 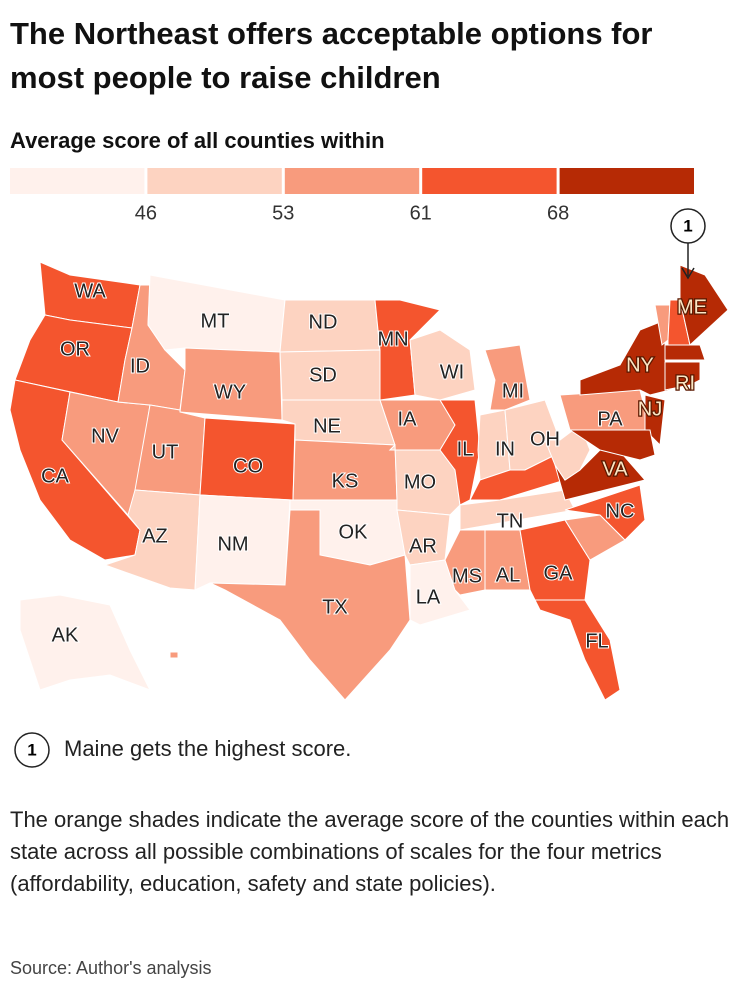 I want to click on state-label: MI, so click(x=513, y=391).